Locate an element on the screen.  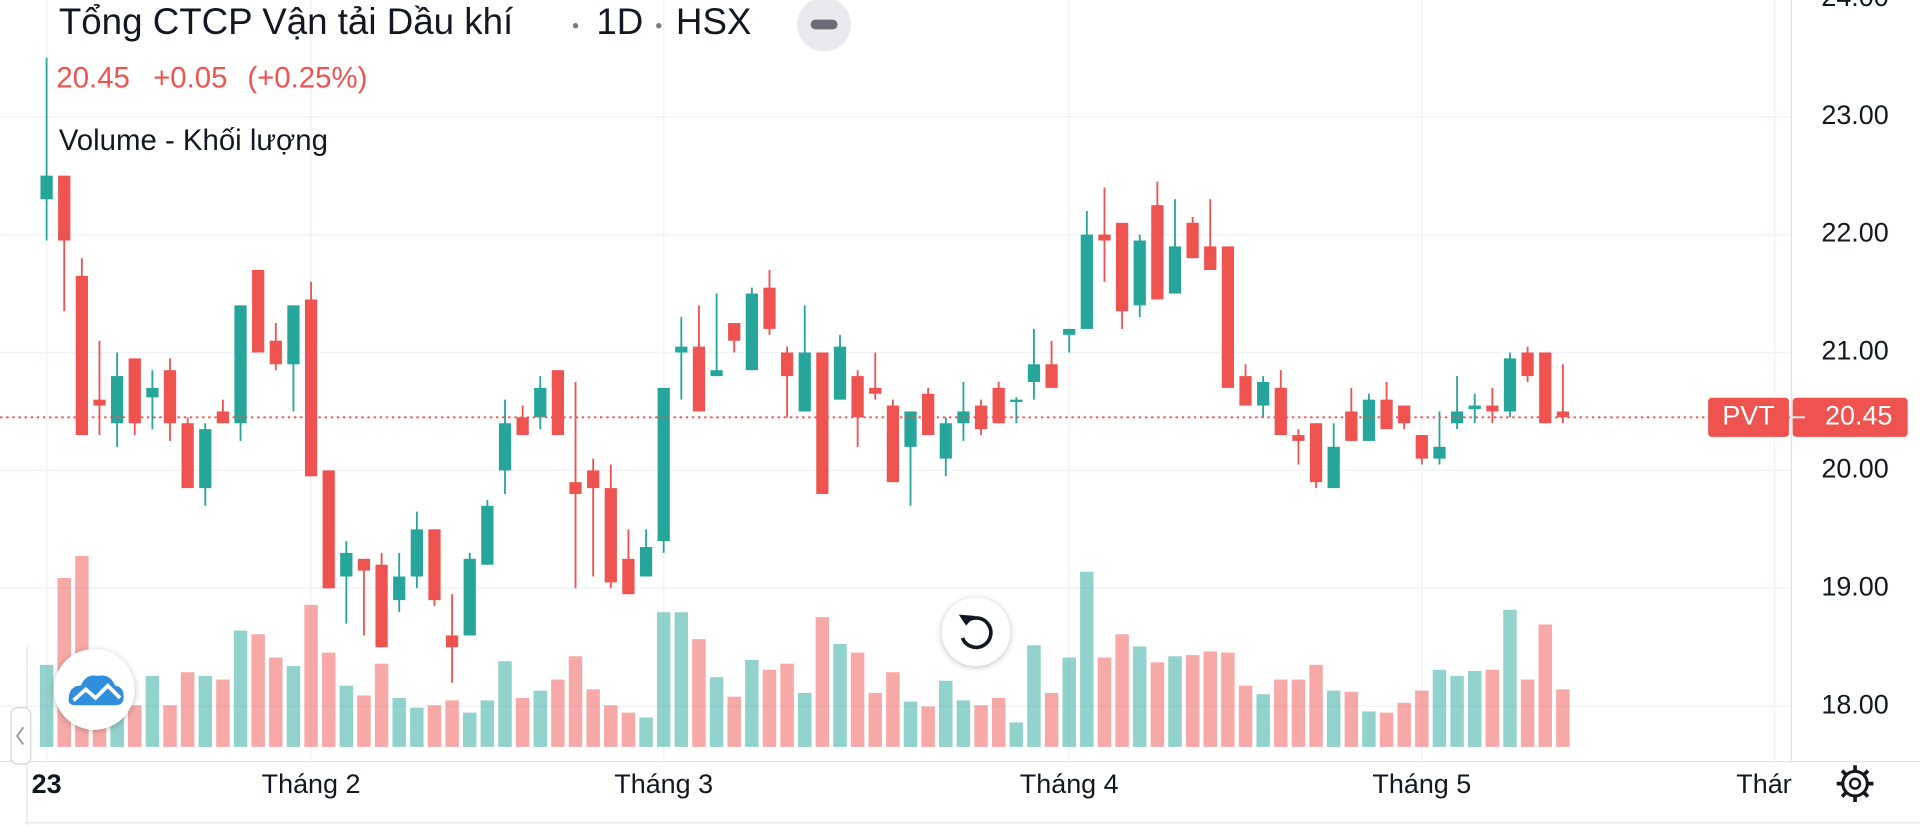
price-change: +0.05 is located at coordinates (190, 77).